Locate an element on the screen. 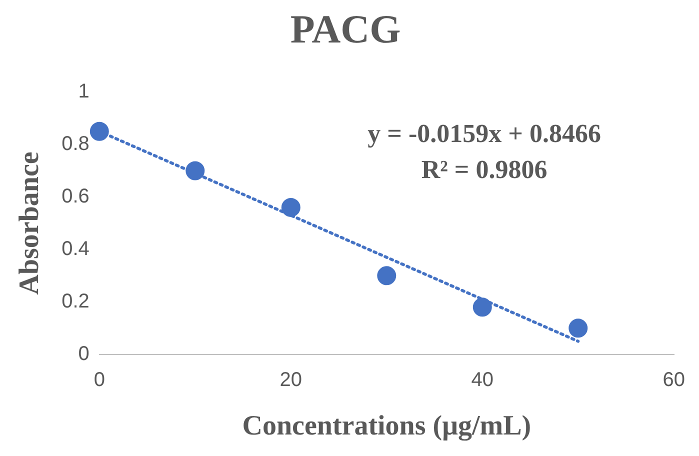  annotation: y = -0.0159x + 0.8466 is located at coordinates (484, 133).